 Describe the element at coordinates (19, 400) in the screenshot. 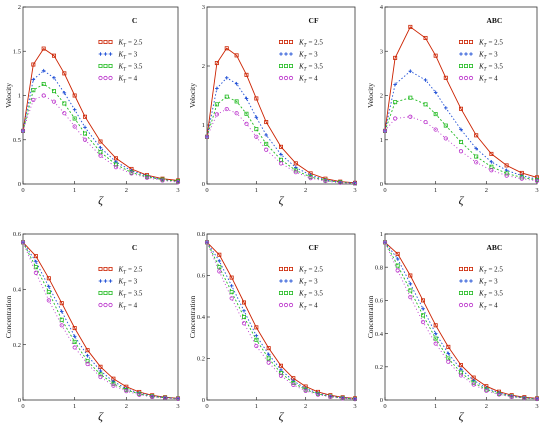

I see `y-tick-label: 0` at that location.